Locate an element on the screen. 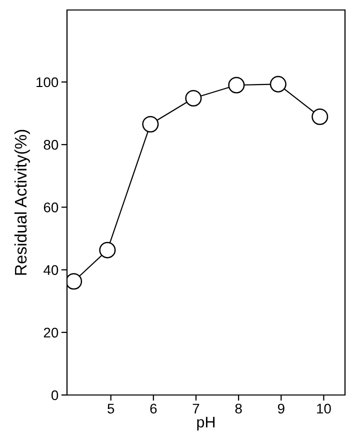 This screenshot has height=435, width=356. x-tick-label: 6 is located at coordinates (153, 409).